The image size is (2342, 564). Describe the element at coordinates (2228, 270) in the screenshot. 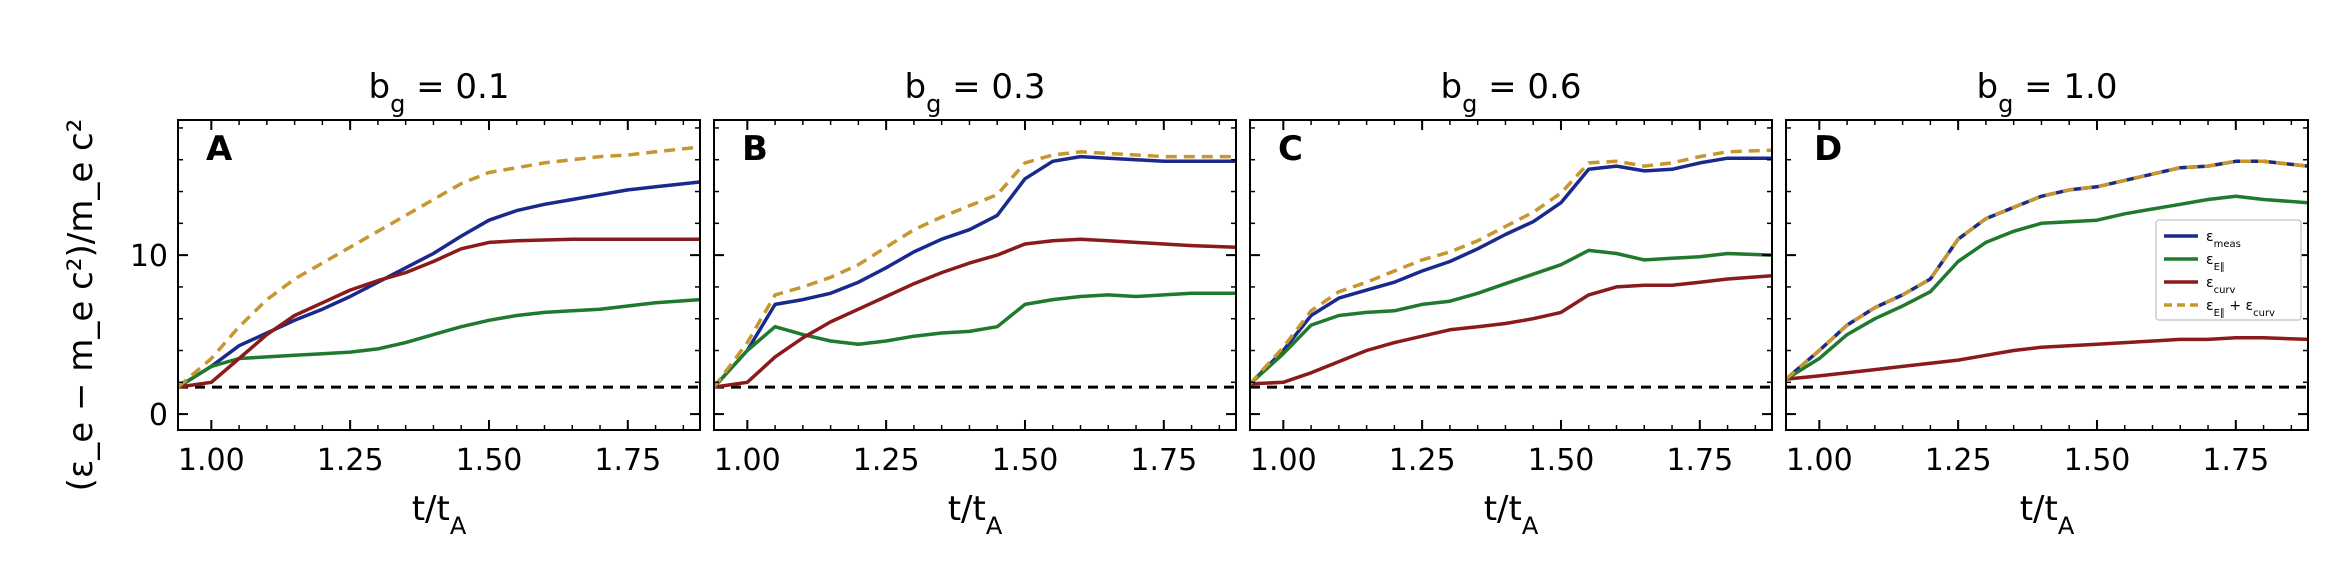

I see `legend-box` at that location.